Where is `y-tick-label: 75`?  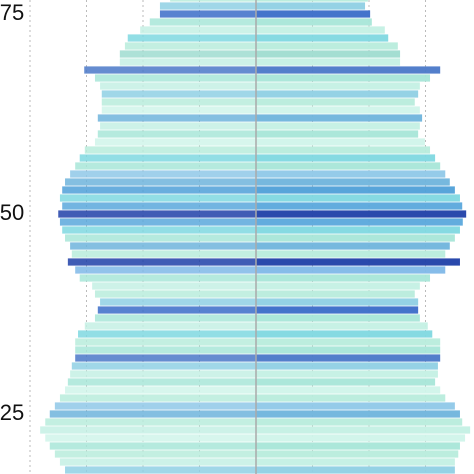
y-tick-label: 75 is located at coordinates (12, 12).